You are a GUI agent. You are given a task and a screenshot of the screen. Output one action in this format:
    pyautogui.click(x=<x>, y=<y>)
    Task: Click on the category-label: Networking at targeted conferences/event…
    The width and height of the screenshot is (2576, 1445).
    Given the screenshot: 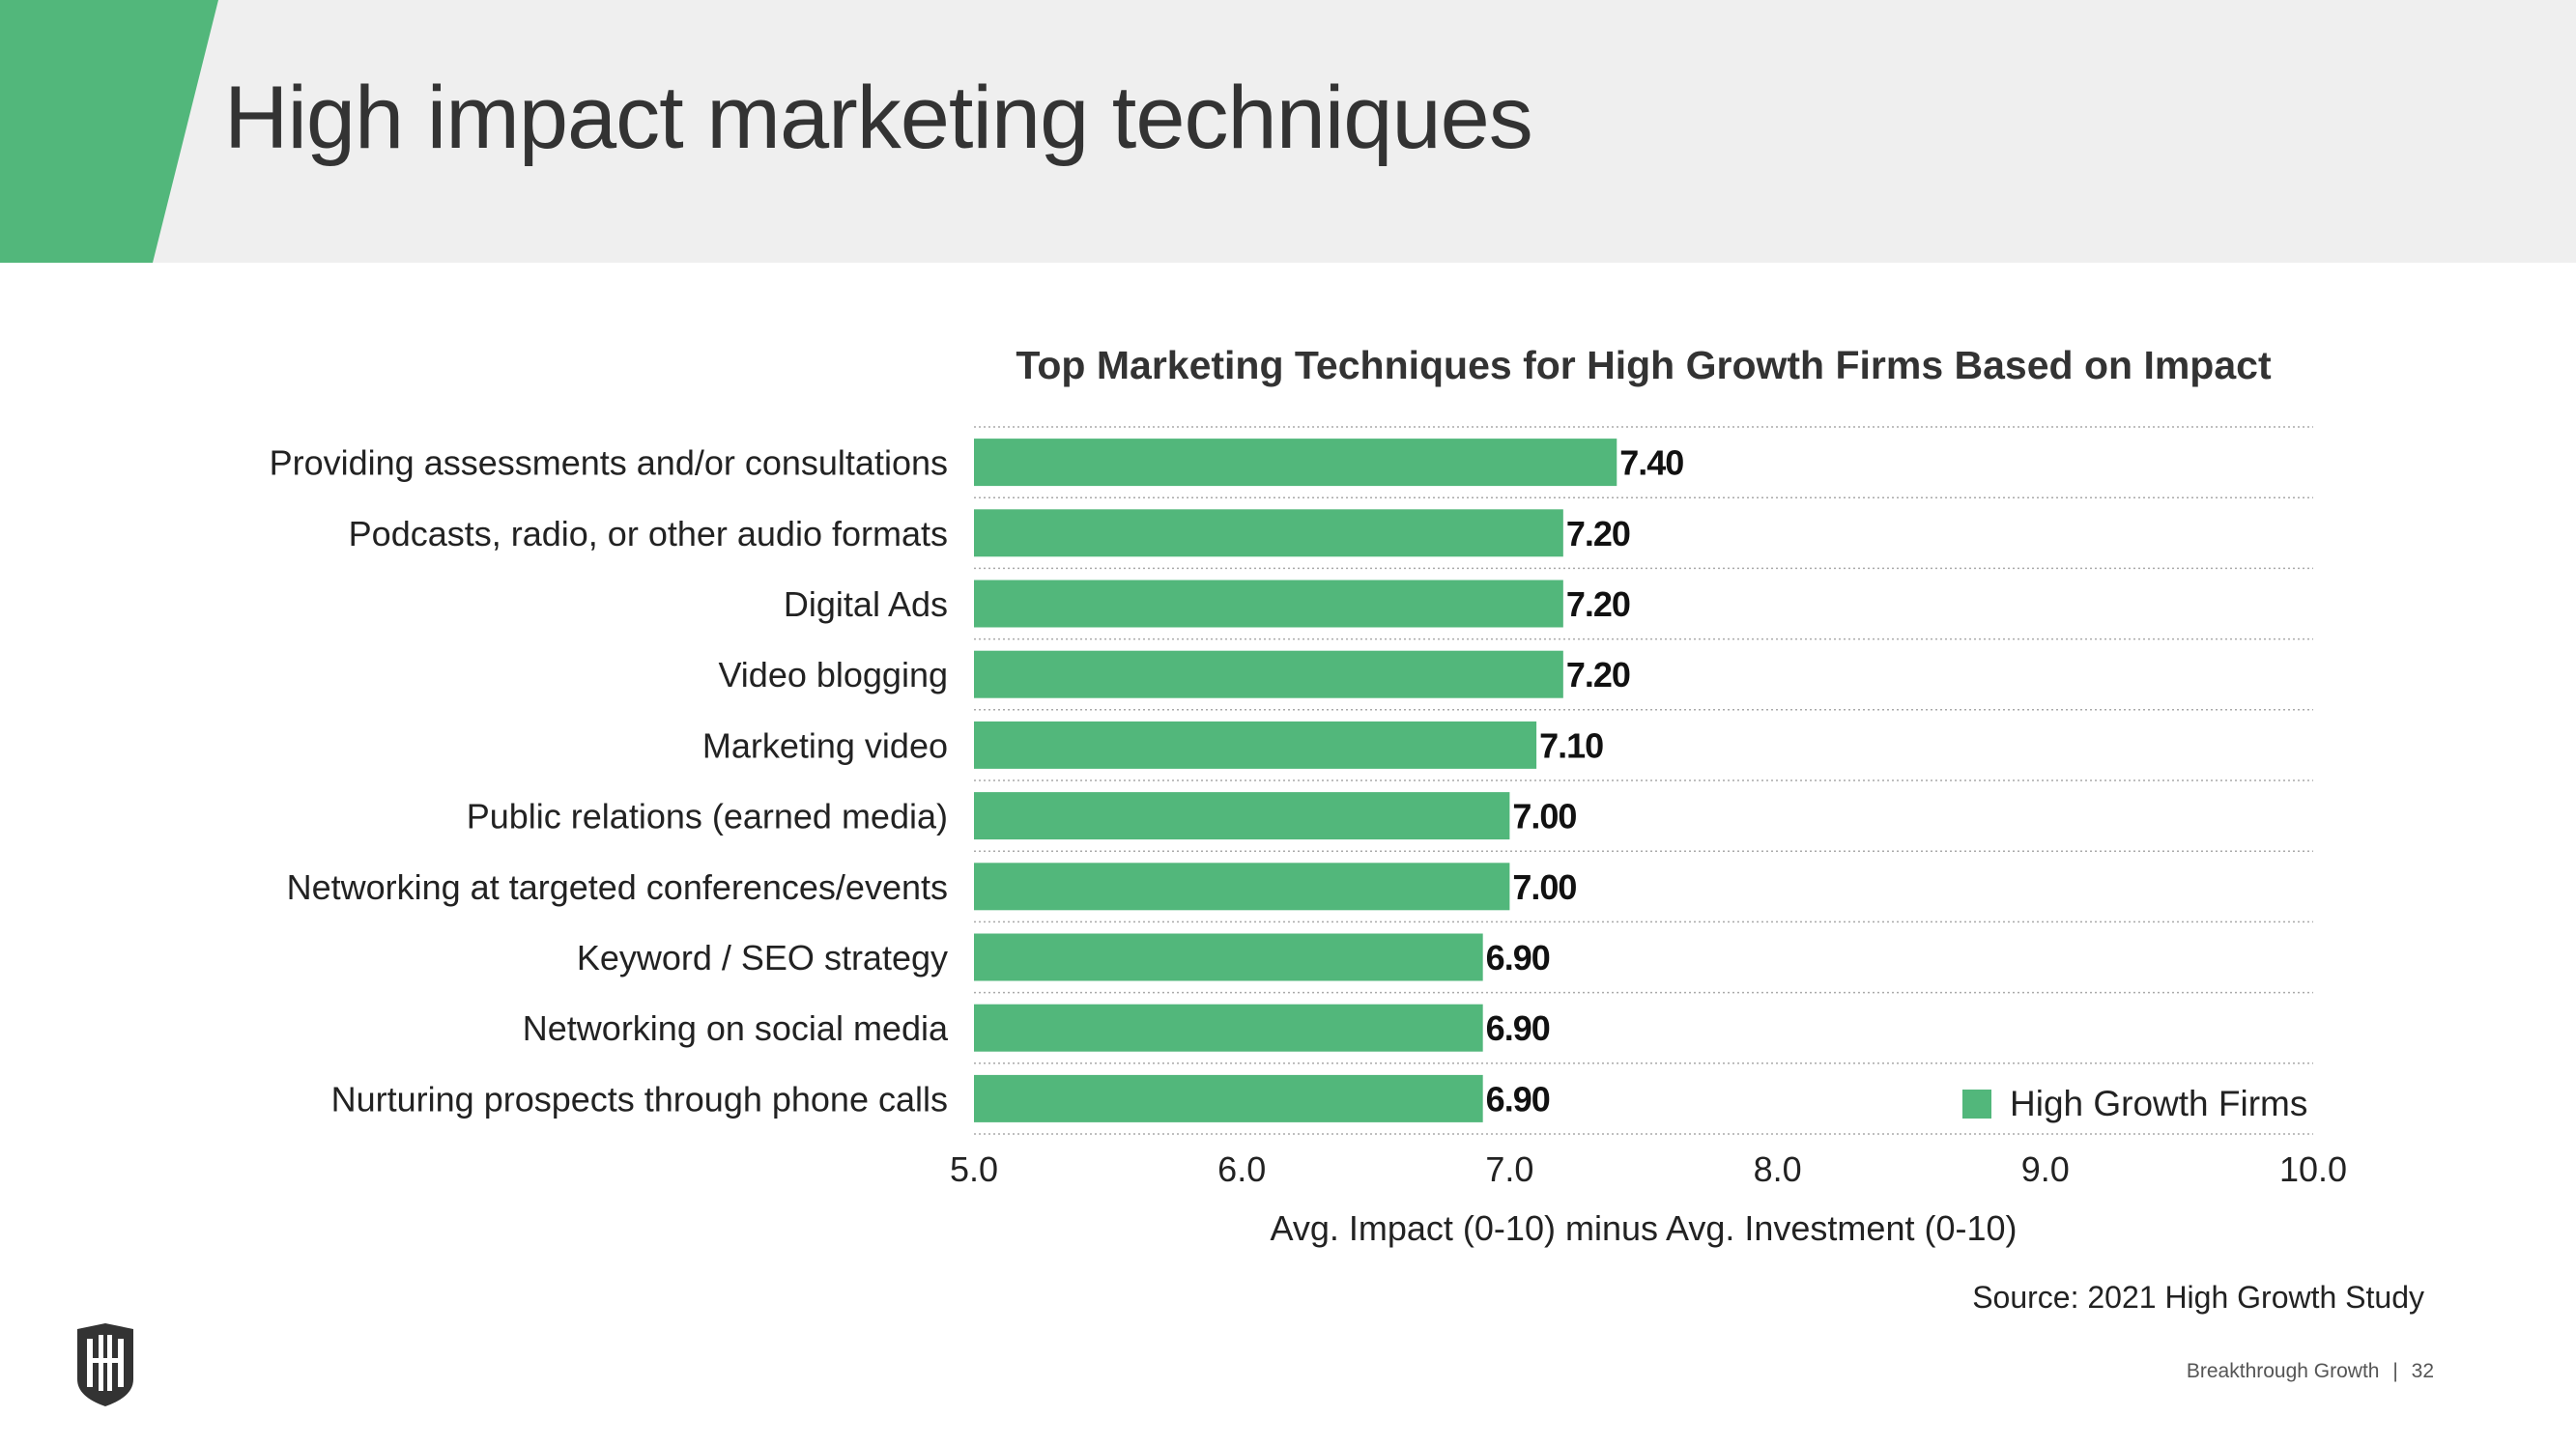 What is the action you would take?
    pyautogui.click(x=618, y=887)
    